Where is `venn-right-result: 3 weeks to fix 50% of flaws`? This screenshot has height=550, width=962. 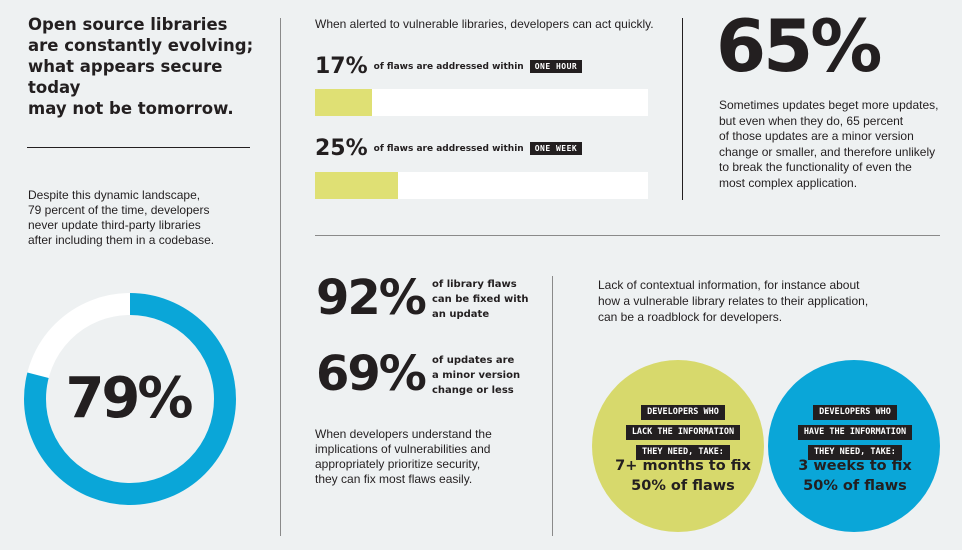 venn-right-result: 3 weeks to fix 50% of flaws is located at coordinates (855, 476).